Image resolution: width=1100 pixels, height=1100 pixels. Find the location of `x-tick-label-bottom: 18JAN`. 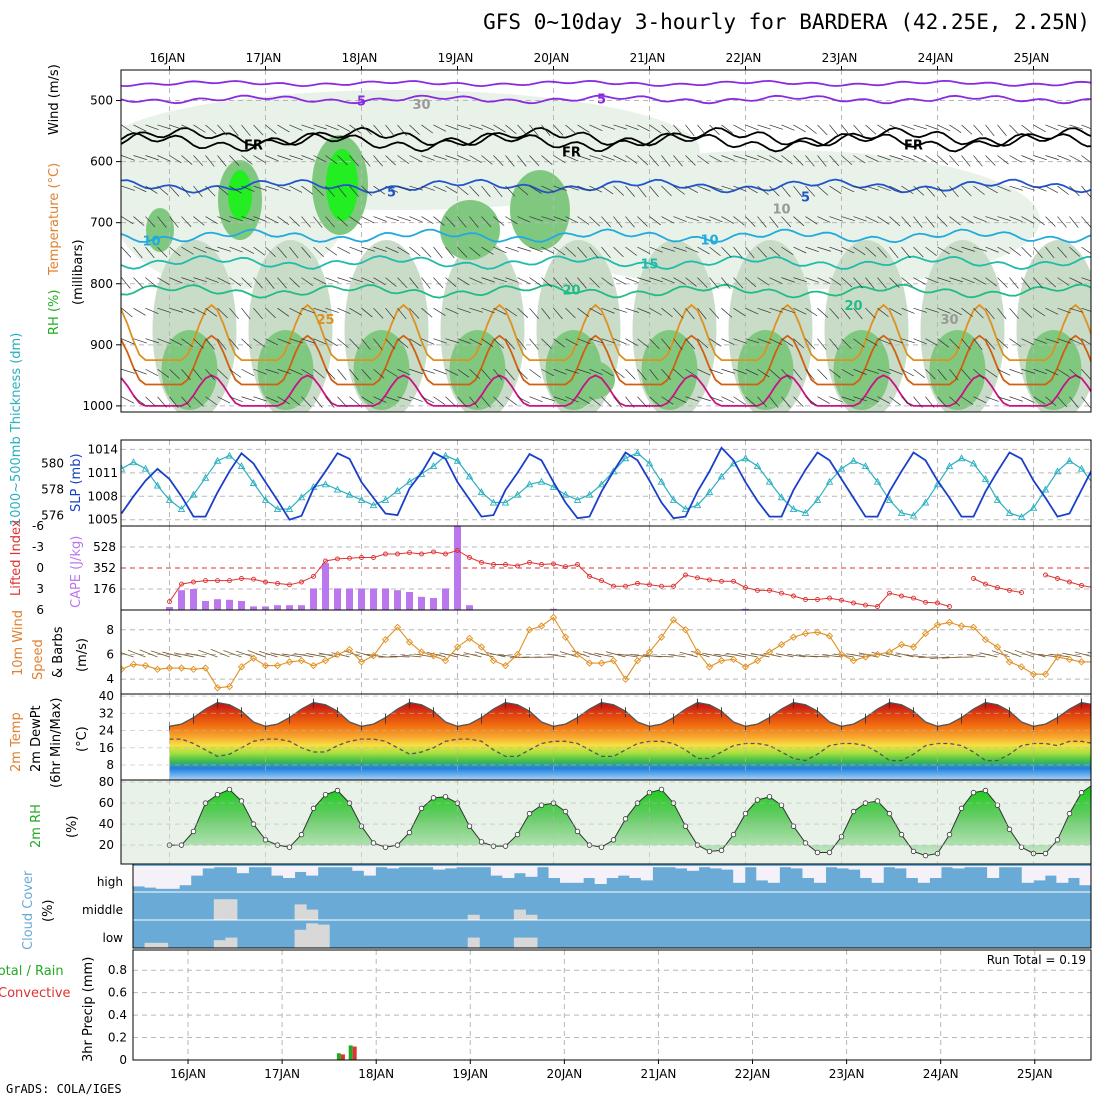

x-tick-label-bottom: 18JAN is located at coordinates (376, 1074).